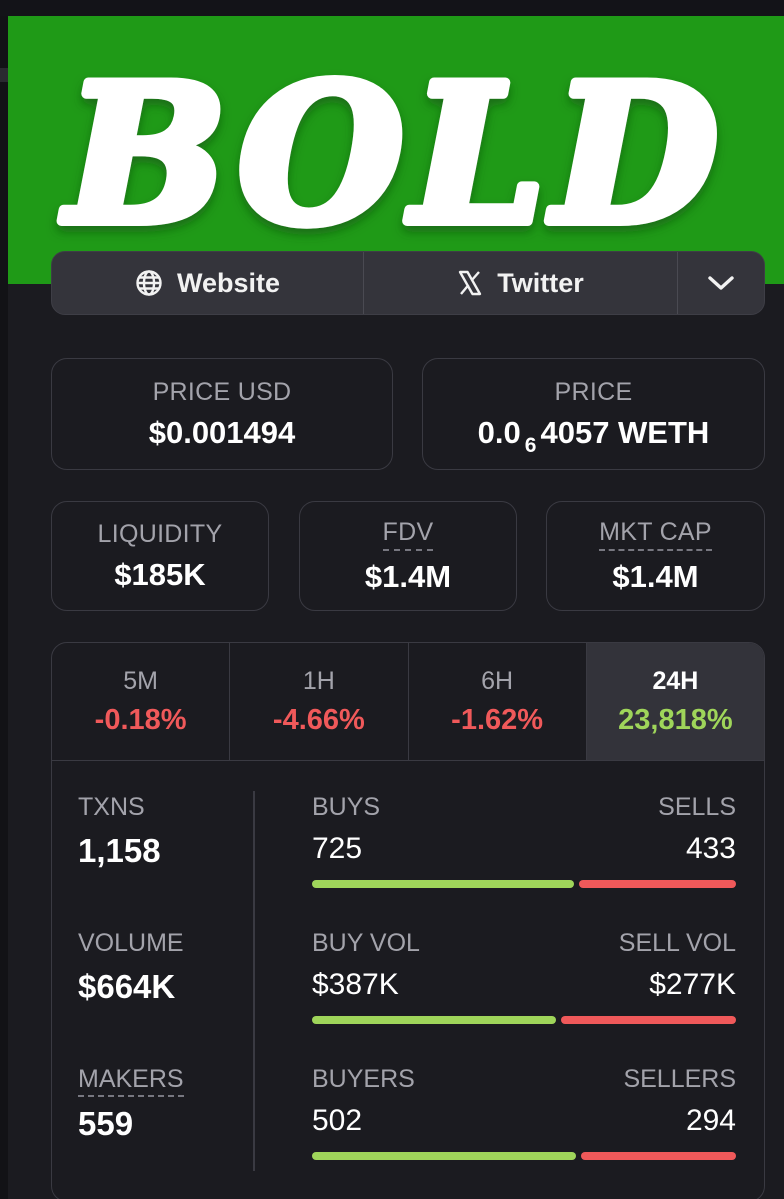  I want to click on sells-label: SELLS, so click(697, 807).